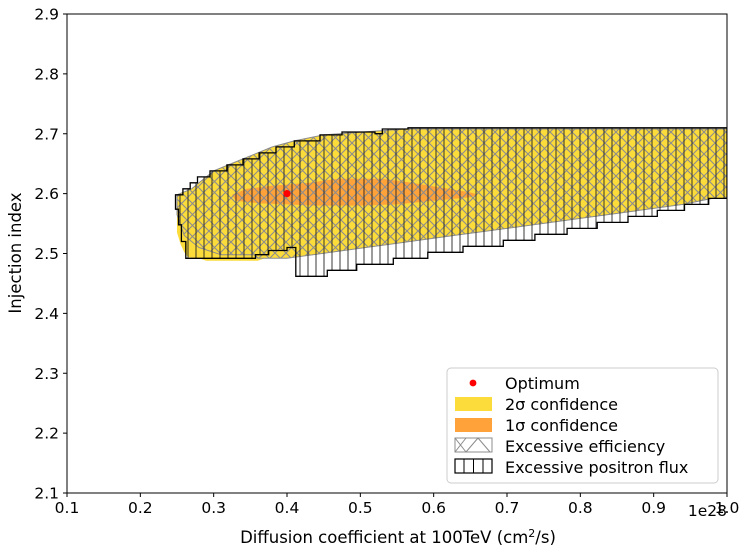 Image resolution: width=748 pixels, height=552 pixels. What do you see at coordinates (545, 537) in the screenshot?
I see `x-label-unit: /s)` at bounding box center [545, 537].